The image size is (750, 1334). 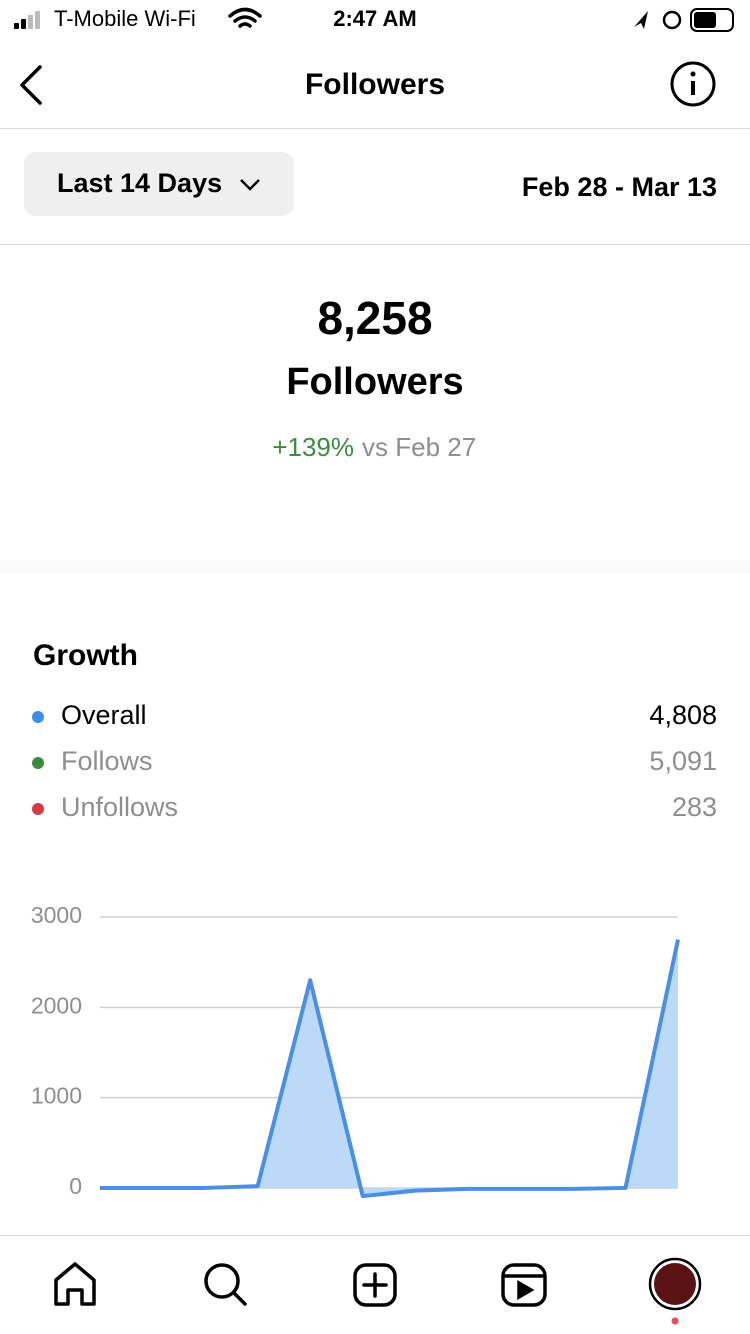 What do you see at coordinates (374, 318) in the screenshot?
I see `follower-count: 8,258` at bounding box center [374, 318].